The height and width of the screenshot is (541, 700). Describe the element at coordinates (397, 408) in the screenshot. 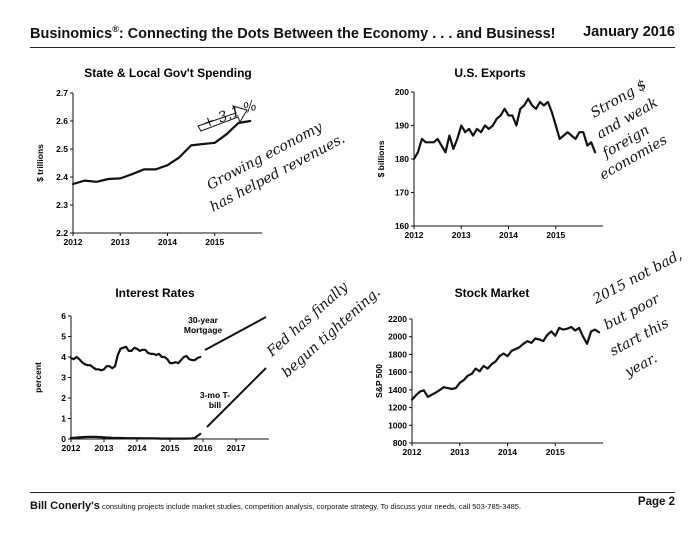

I see `y-tick-label: 1200` at that location.